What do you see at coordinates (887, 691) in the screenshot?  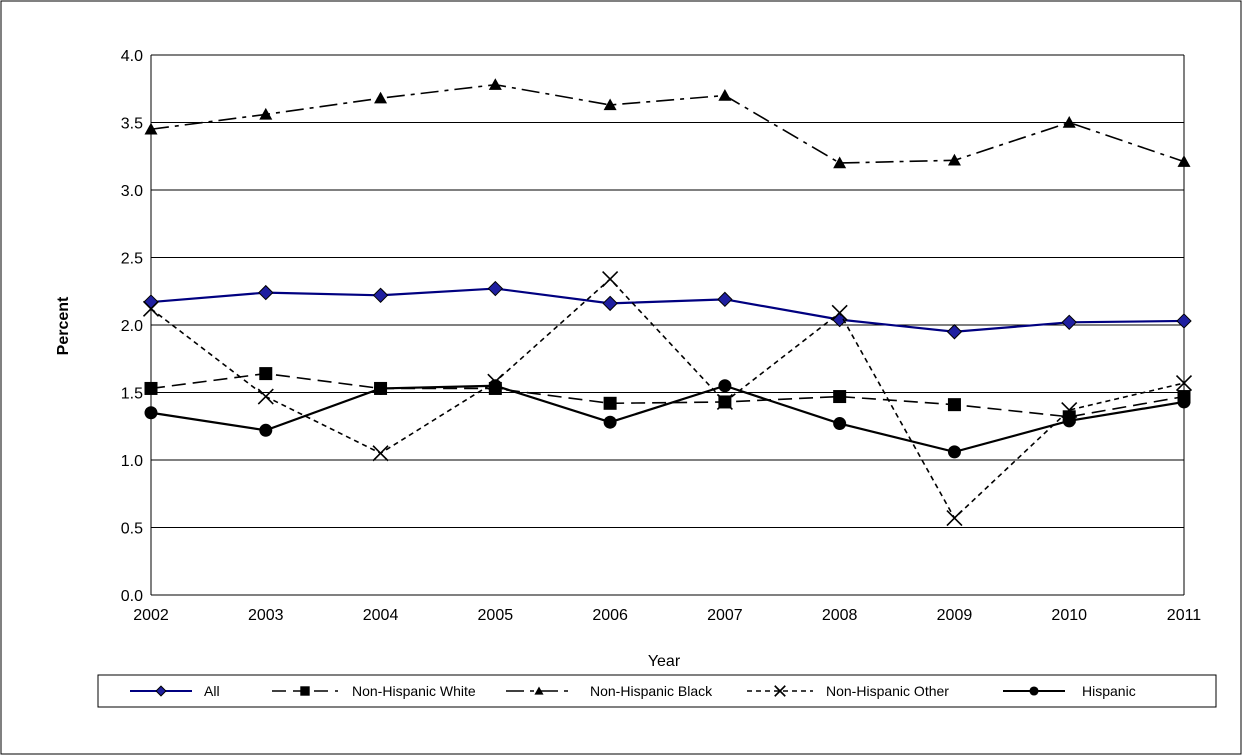 I see `legend-label: Non-Hispanic Other` at bounding box center [887, 691].